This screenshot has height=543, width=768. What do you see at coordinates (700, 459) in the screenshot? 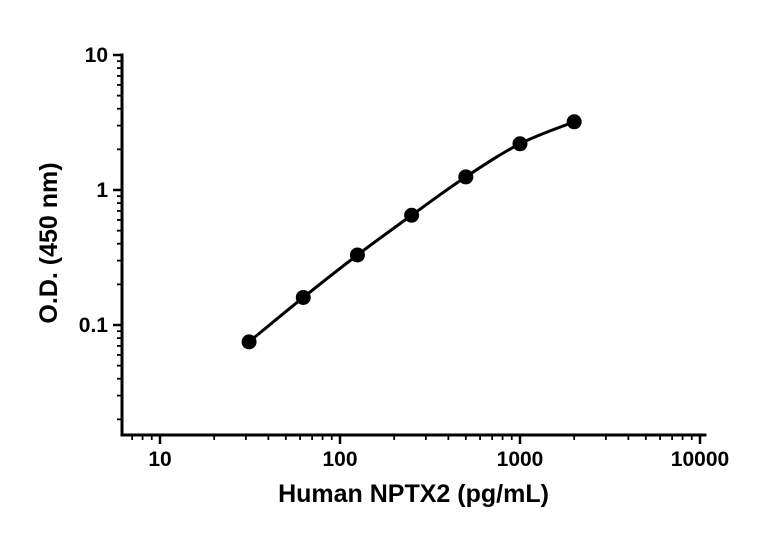
I see `x-tick-label: 10000` at bounding box center [700, 459].